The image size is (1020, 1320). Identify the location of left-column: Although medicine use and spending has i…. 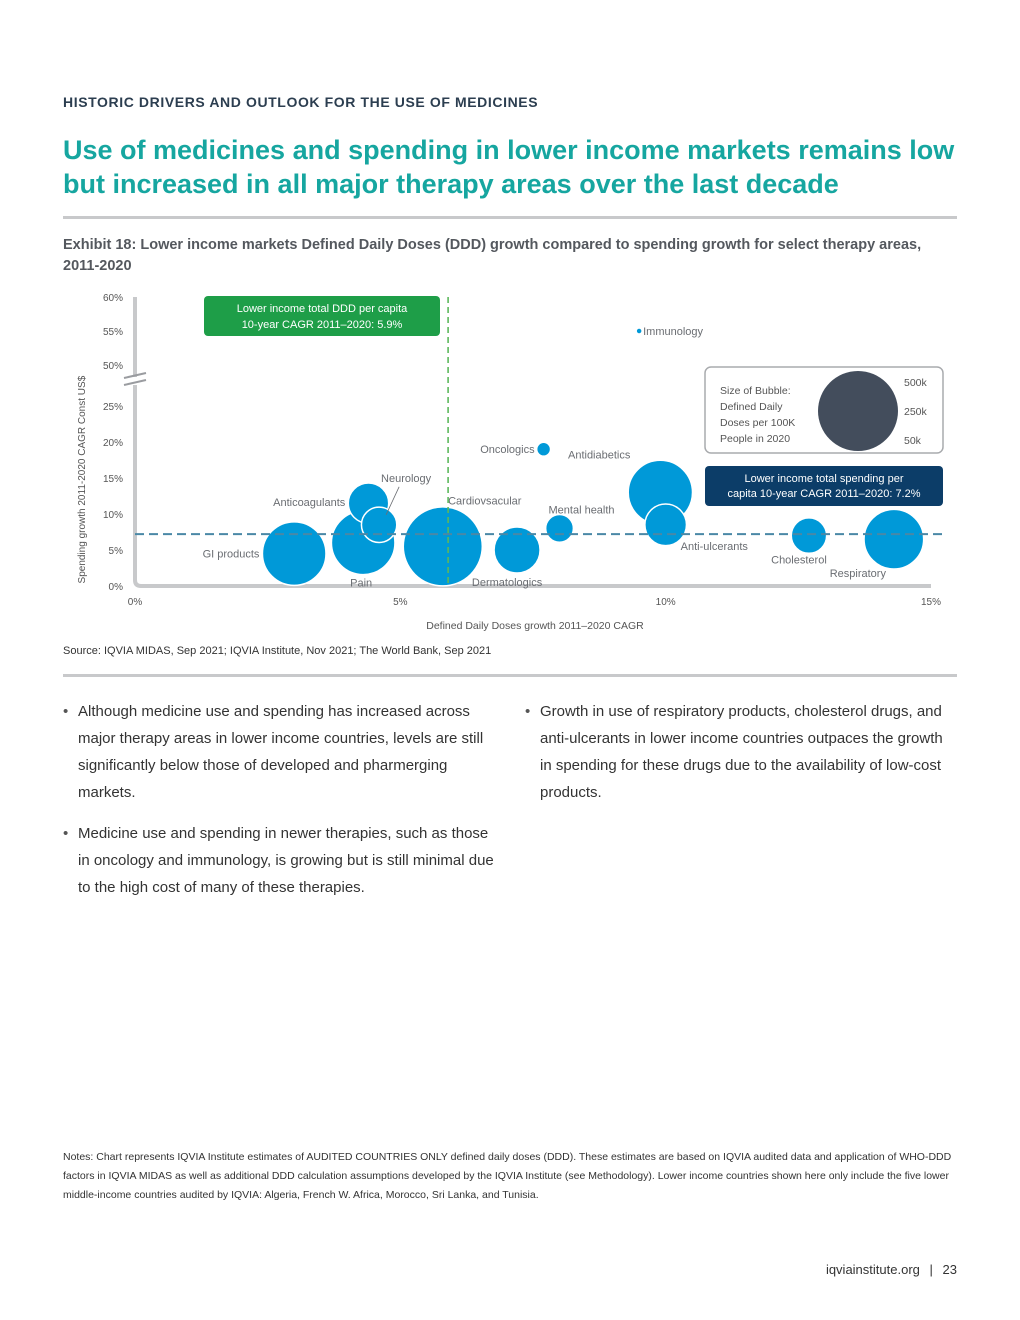
(283, 806).